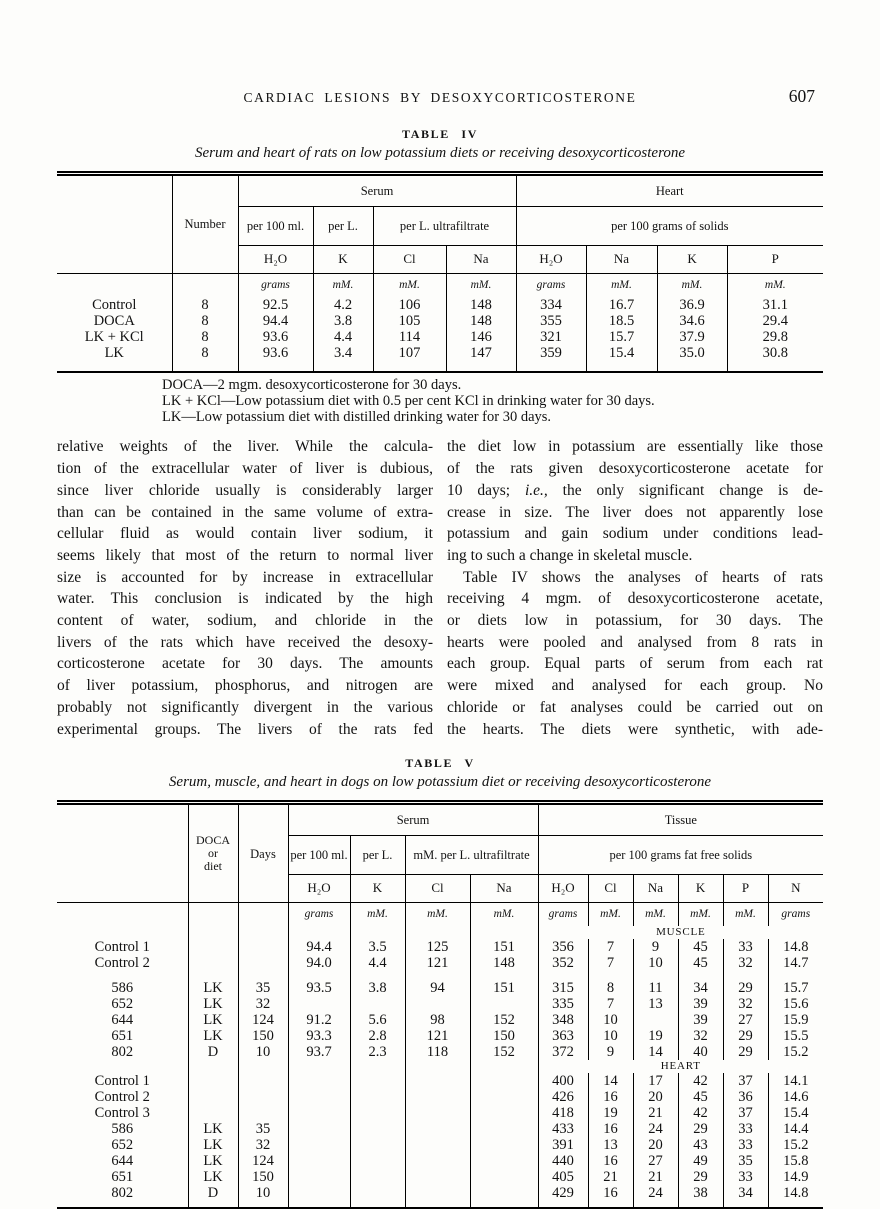 This screenshot has height=1209, width=880. What do you see at coordinates (409, 259) in the screenshot?
I see `table4-col-cl-serum: Cl` at bounding box center [409, 259].